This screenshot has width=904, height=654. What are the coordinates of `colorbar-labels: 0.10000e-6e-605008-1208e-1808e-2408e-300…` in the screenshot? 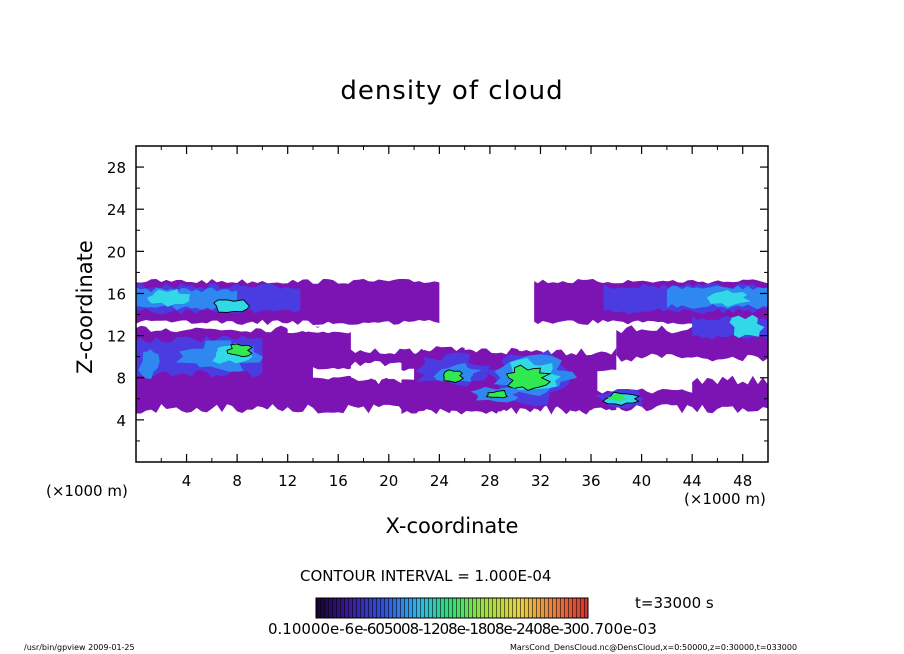 It's located at (462, 629).